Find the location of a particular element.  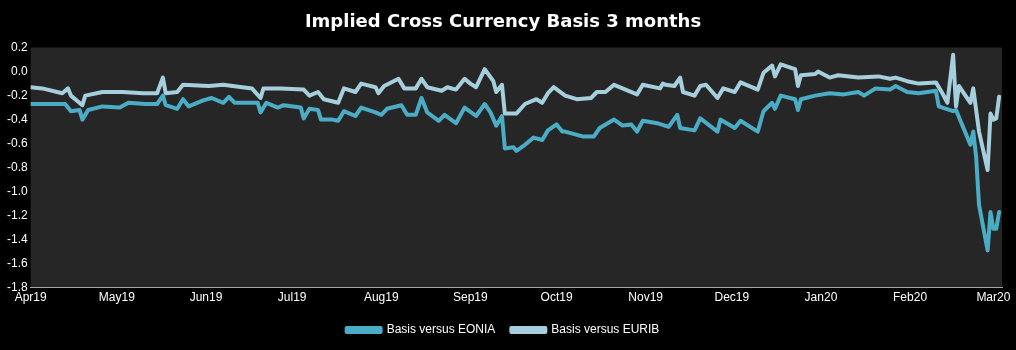

y-tick-label: -1.4 is located at coordinates (17, 238).